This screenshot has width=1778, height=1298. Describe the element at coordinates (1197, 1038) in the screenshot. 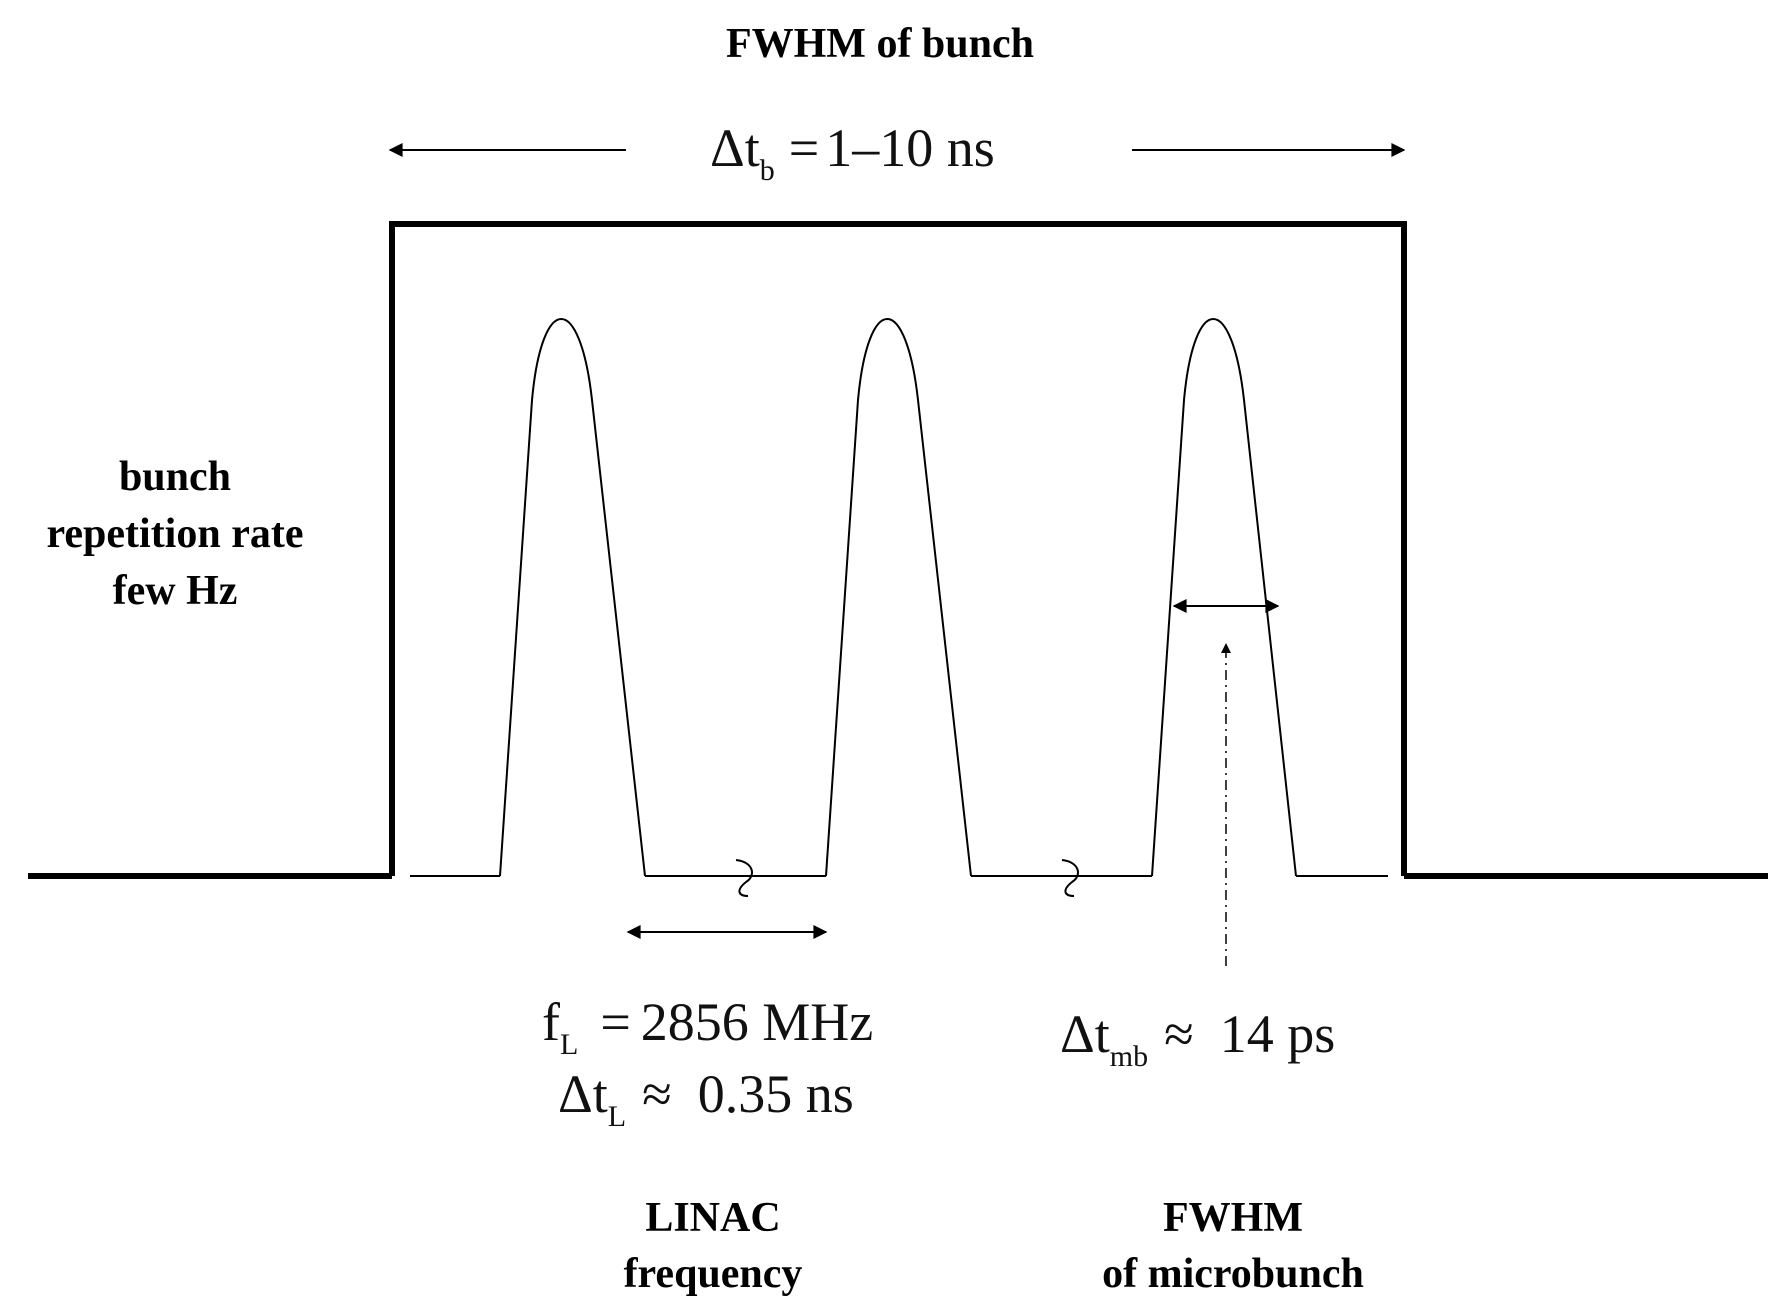

I see `microbunch-width-formula: Δtmb ≈14 ps` at that location.